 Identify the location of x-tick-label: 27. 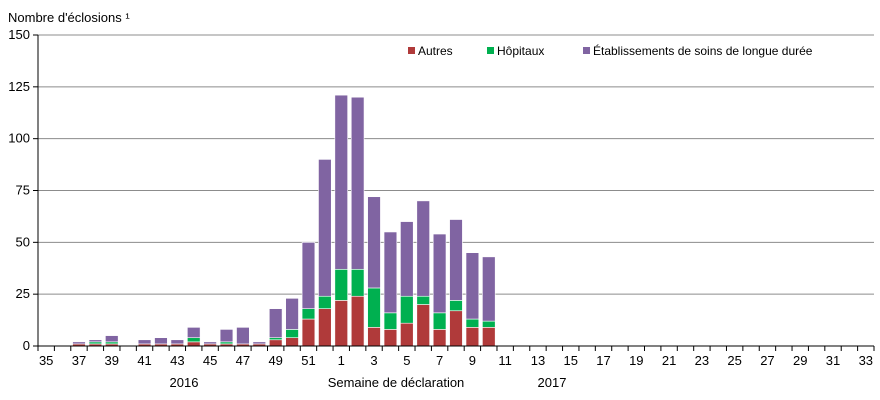
(767, 360).